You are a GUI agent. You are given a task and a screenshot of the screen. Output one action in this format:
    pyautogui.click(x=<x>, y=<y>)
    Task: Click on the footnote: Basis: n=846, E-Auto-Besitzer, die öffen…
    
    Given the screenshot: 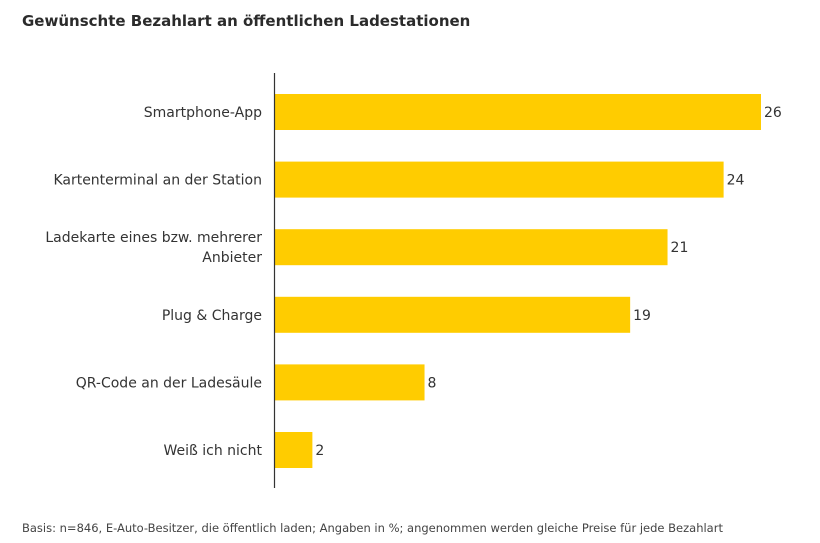 What is the action you would take?
    pyautogui.click(x=372, y=528)
    